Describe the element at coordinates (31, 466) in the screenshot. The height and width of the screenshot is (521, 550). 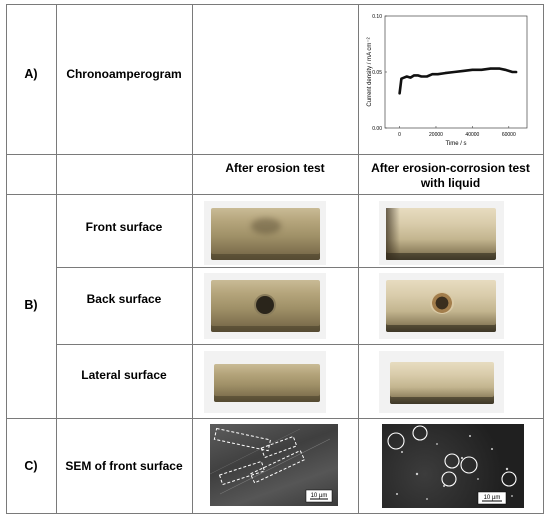
I see `row-c-label: C)` at that location.